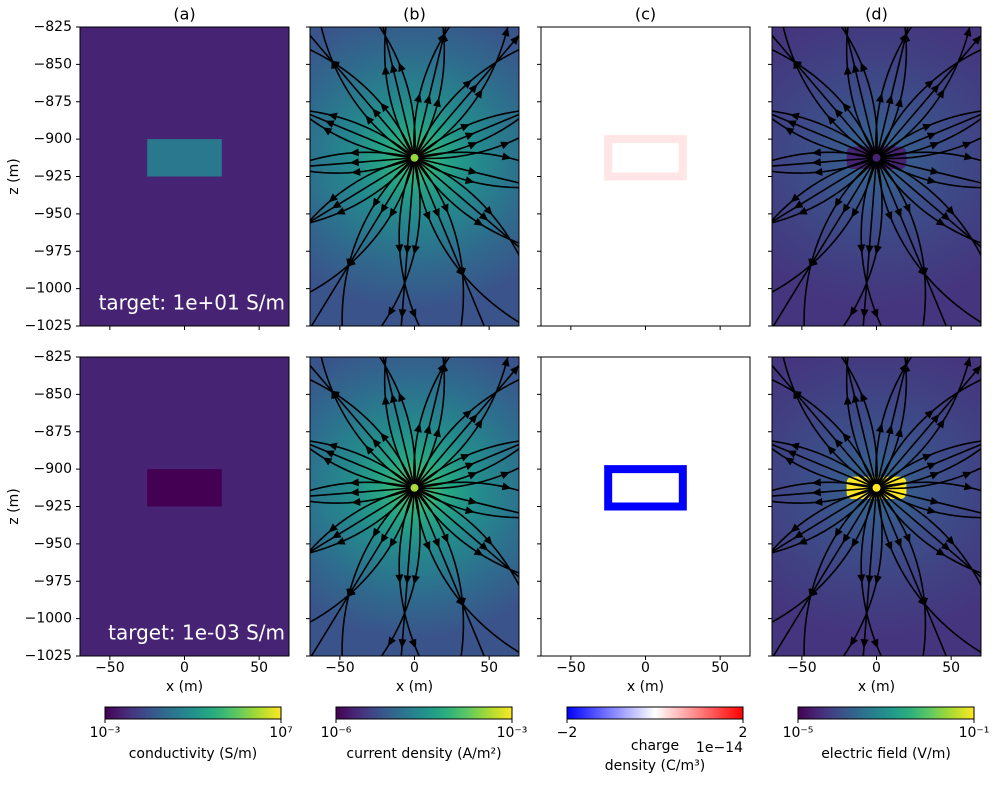 This screenshot has width=998, height=786. I want to click on y-tick-label: −1025, so click(48, 656).